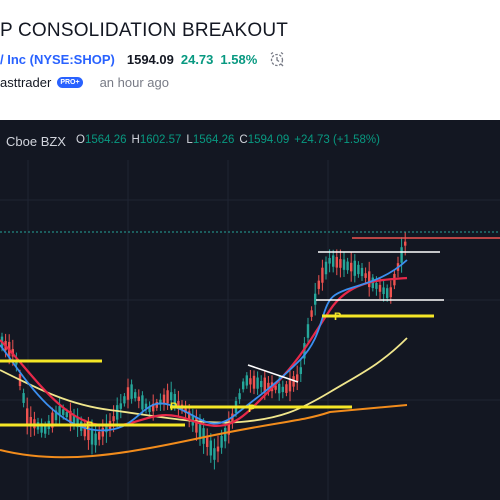 The height and width of the screenshot is (500, 500). What do you see at coordinates (70, 82) in the screenshot?
I see `pro-badge: PRO+` at bounding box center [70, 82].